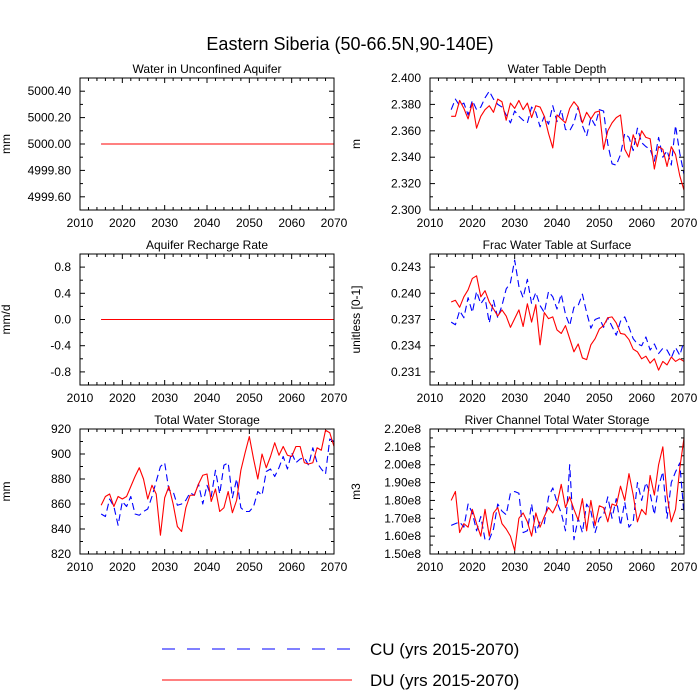  Describe the element at coordinates (406, 78) in the screenshot. I see `y-tick-label: 2.400` at that location.